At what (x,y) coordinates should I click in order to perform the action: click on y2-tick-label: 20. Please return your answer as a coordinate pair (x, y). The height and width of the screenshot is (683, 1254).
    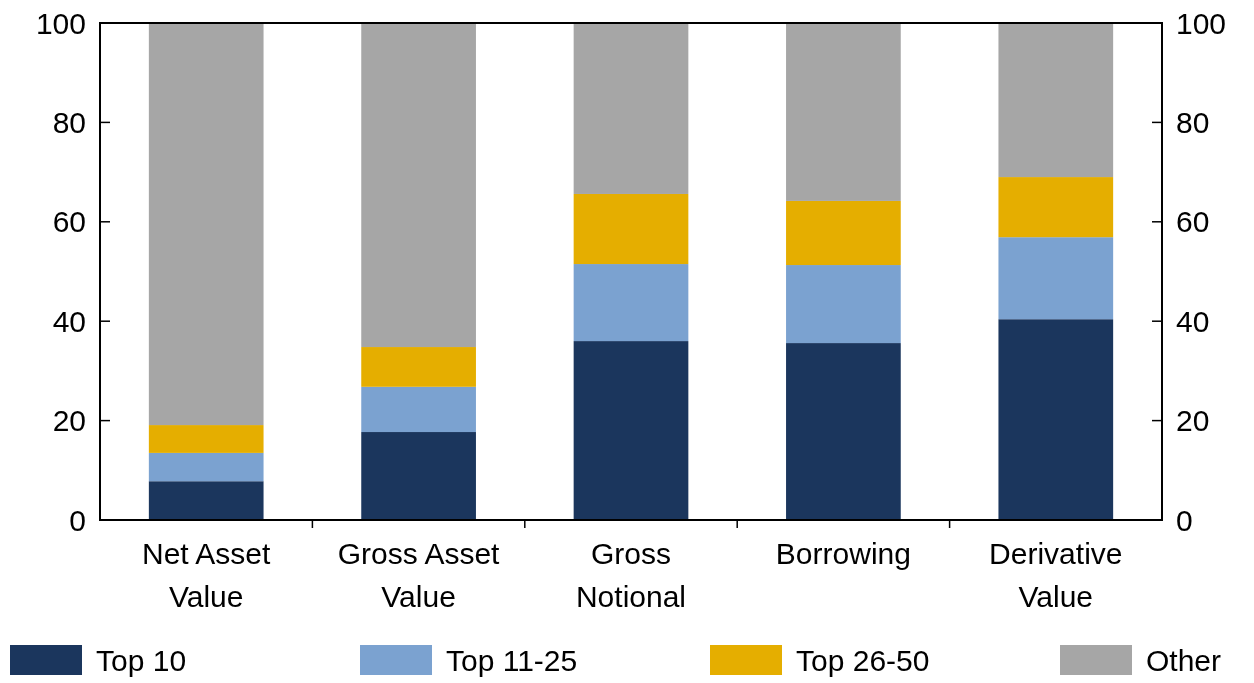
    Looking at the image, I should click on (1193, 421).